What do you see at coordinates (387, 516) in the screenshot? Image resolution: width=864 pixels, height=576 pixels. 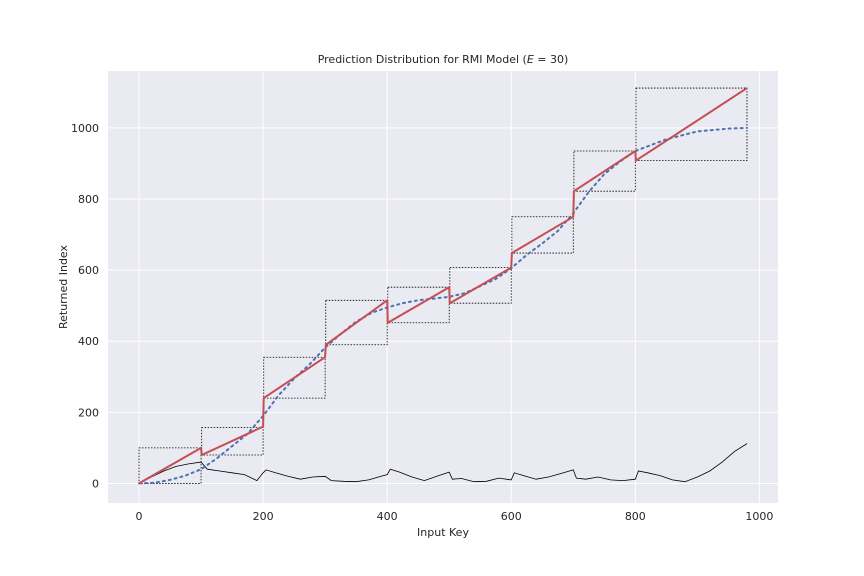 I see `x-tick-label: 400` at bounding box center [387, 516].